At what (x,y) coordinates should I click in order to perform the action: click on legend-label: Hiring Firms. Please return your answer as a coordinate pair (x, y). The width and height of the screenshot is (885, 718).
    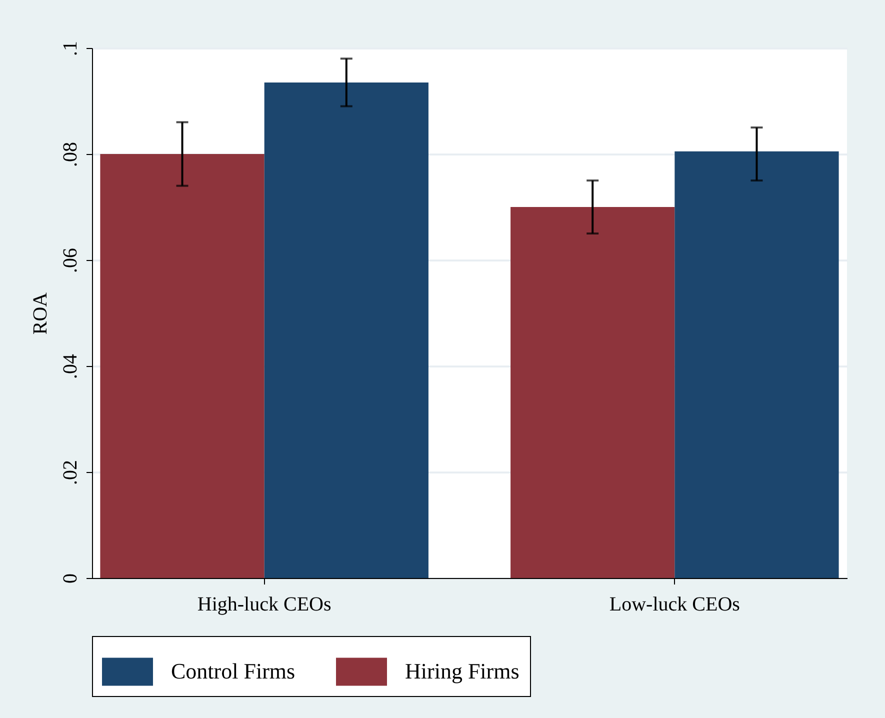
    Looking at the image, I should click on (462, 671).